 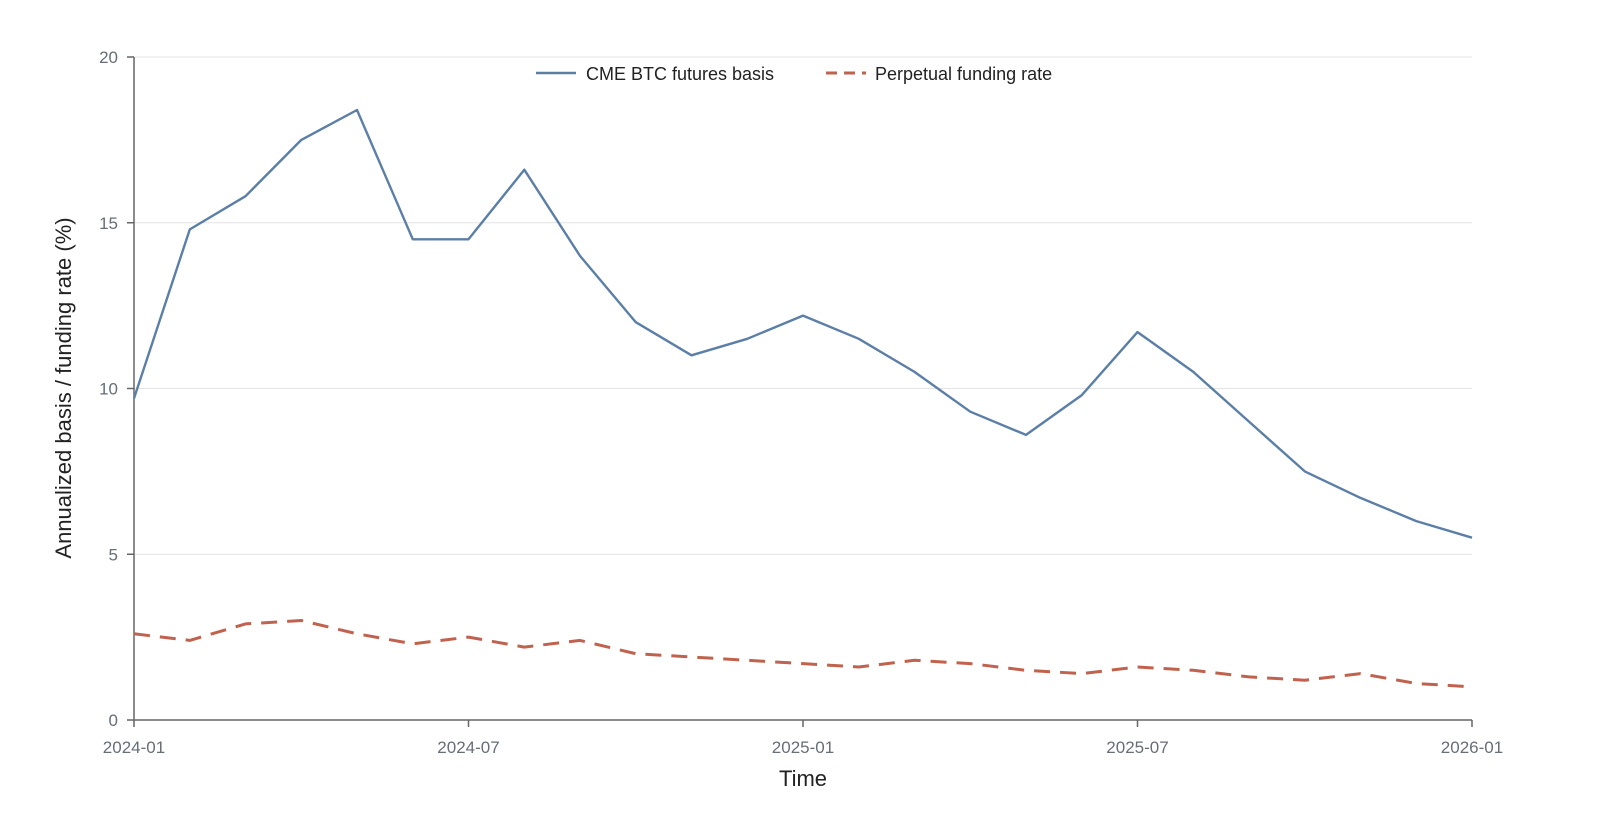 What do you see at coordinates (108, 57) in the screenshot?
I see `y-tick-label: 20` at bounding box center [108, 57].